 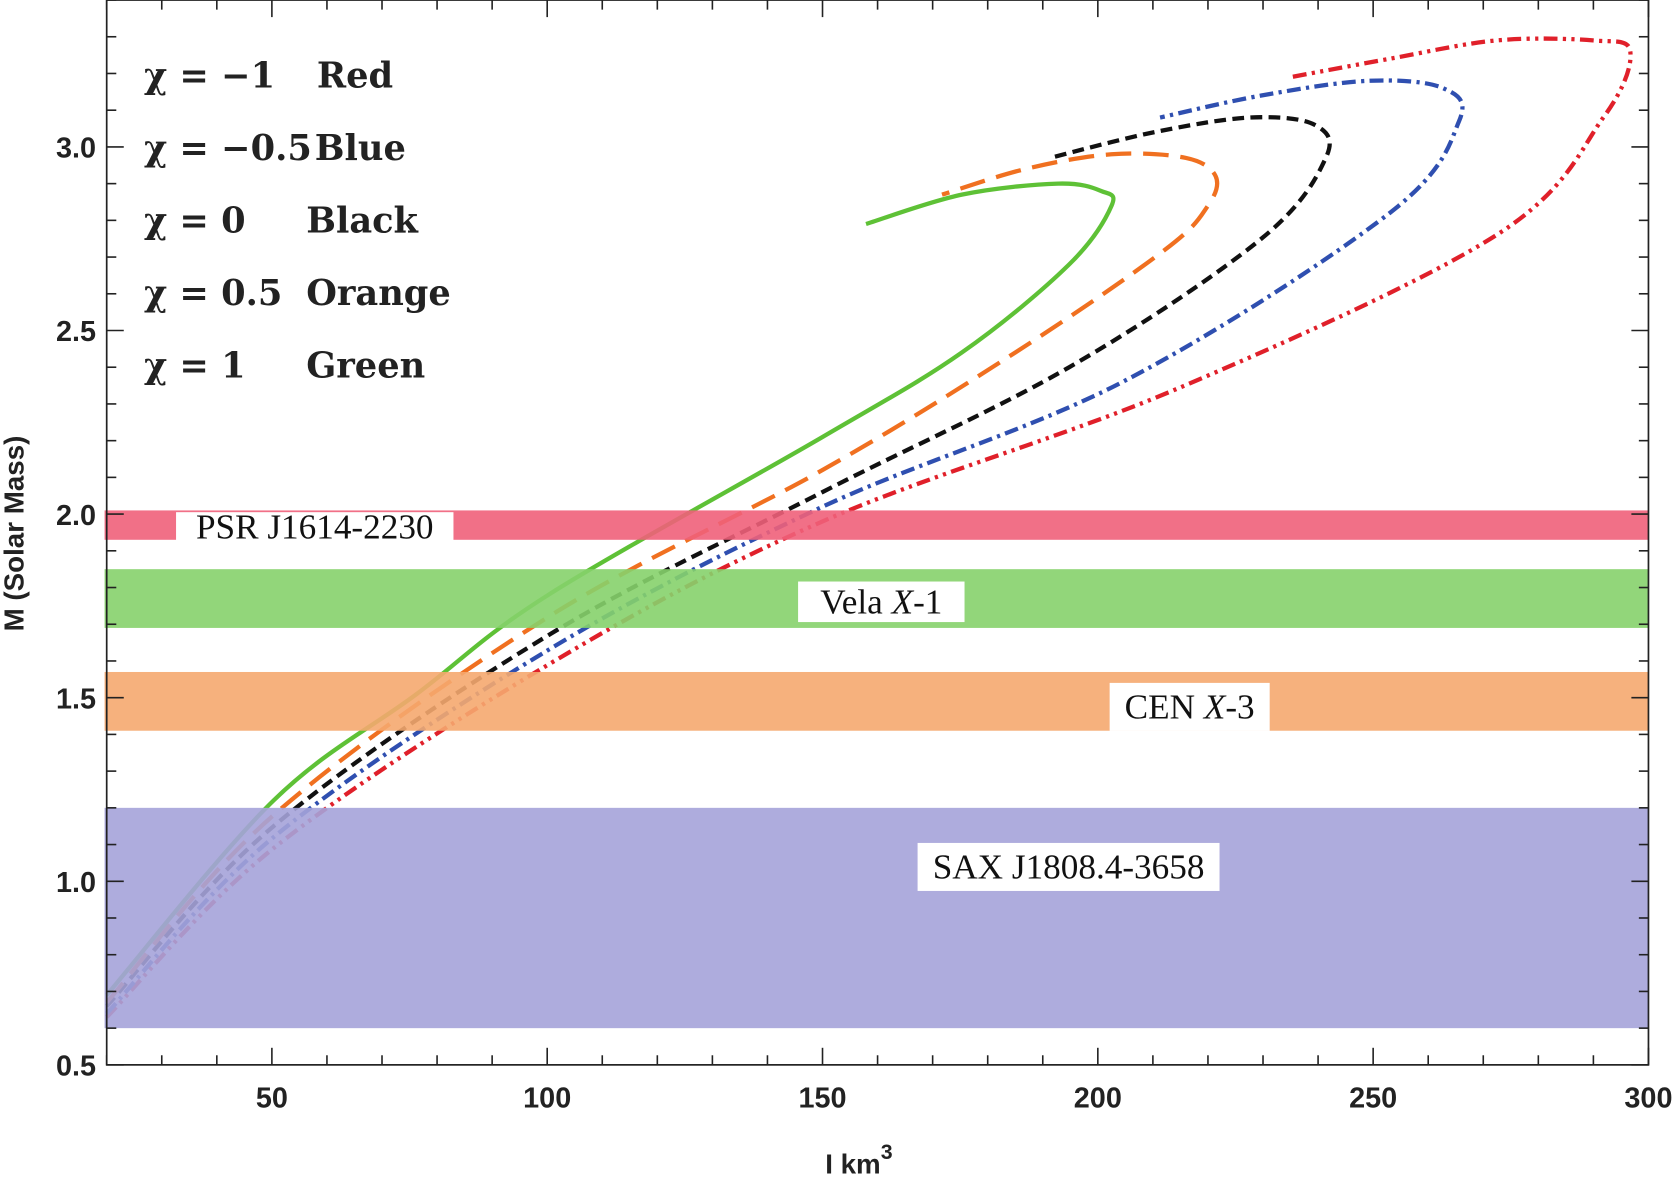 What do you see at coordinates (228, 148) in the screenshot?
I see `legend-entry-label: χ = −0.5` at bounding box center [228, 148].